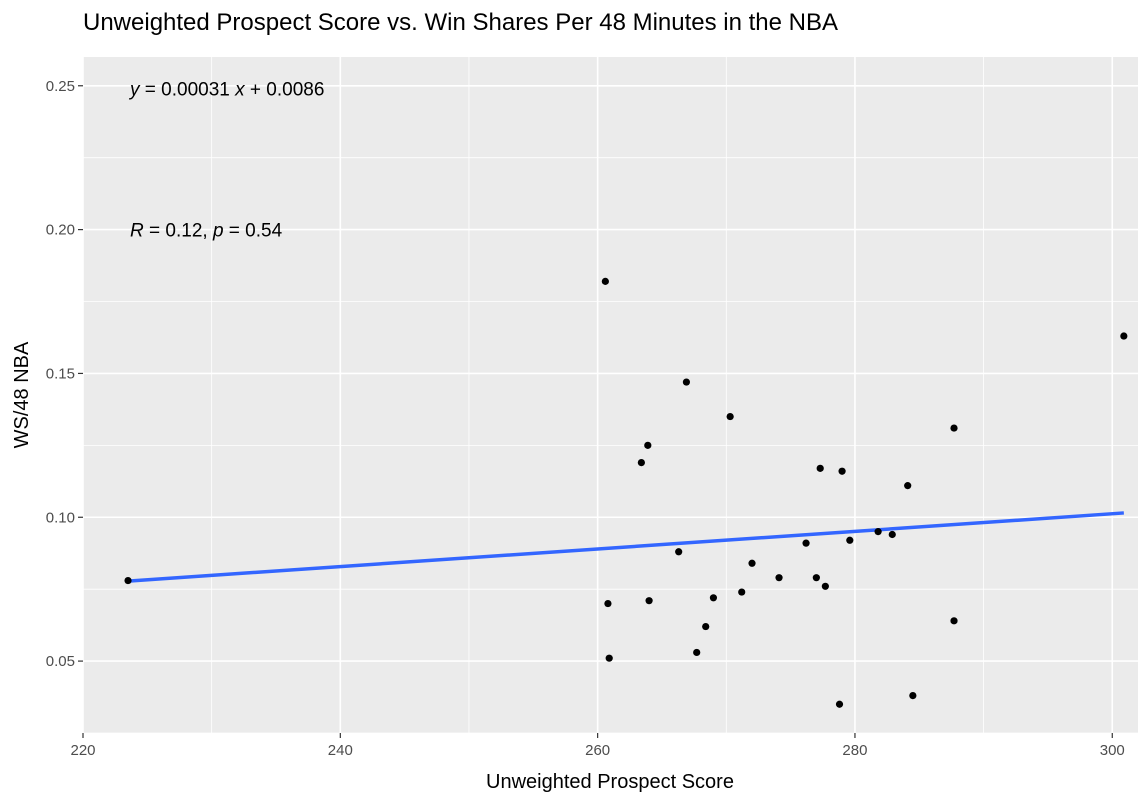 The height and width of the screenshot is (802, 1147). What do you see at coordinates (240, 90) in the screenshot?
I see `equation-x-variable: x` at bounding box center [240, 90].